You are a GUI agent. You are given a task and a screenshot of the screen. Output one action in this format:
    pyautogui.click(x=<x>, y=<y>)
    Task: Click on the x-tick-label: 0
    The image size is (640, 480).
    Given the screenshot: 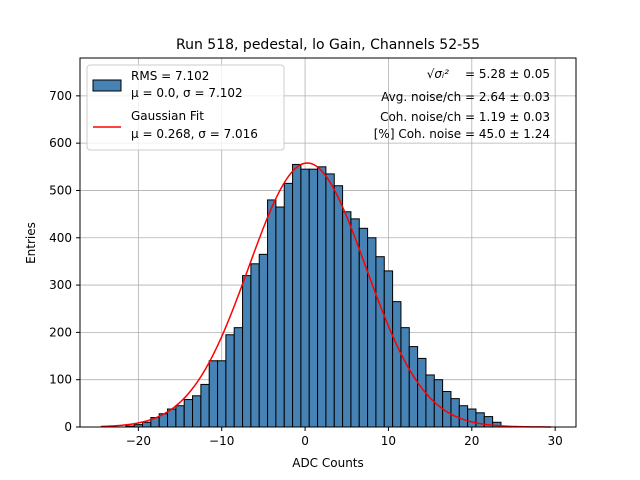 What is the action you would take?
    pyautogui.click(x=305, y=441)
    